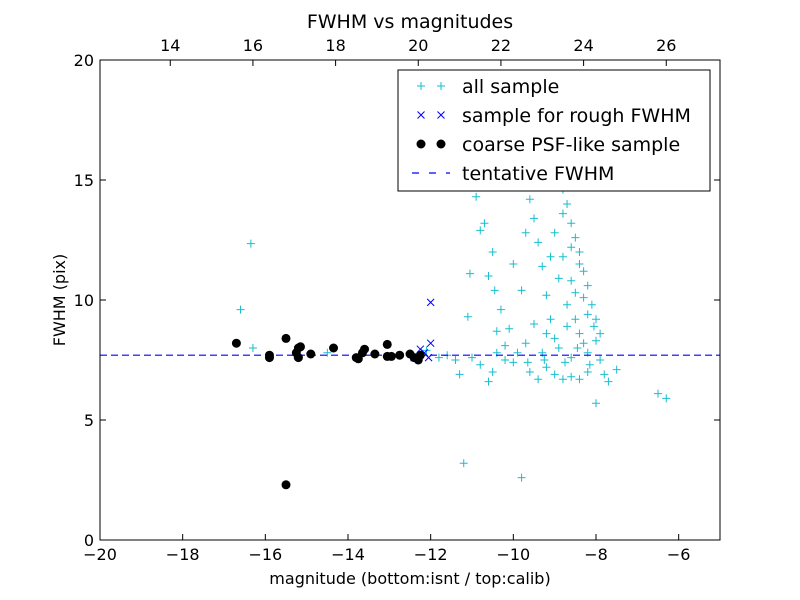  I want to click on y-tick-label: 5, so click(89, 420).